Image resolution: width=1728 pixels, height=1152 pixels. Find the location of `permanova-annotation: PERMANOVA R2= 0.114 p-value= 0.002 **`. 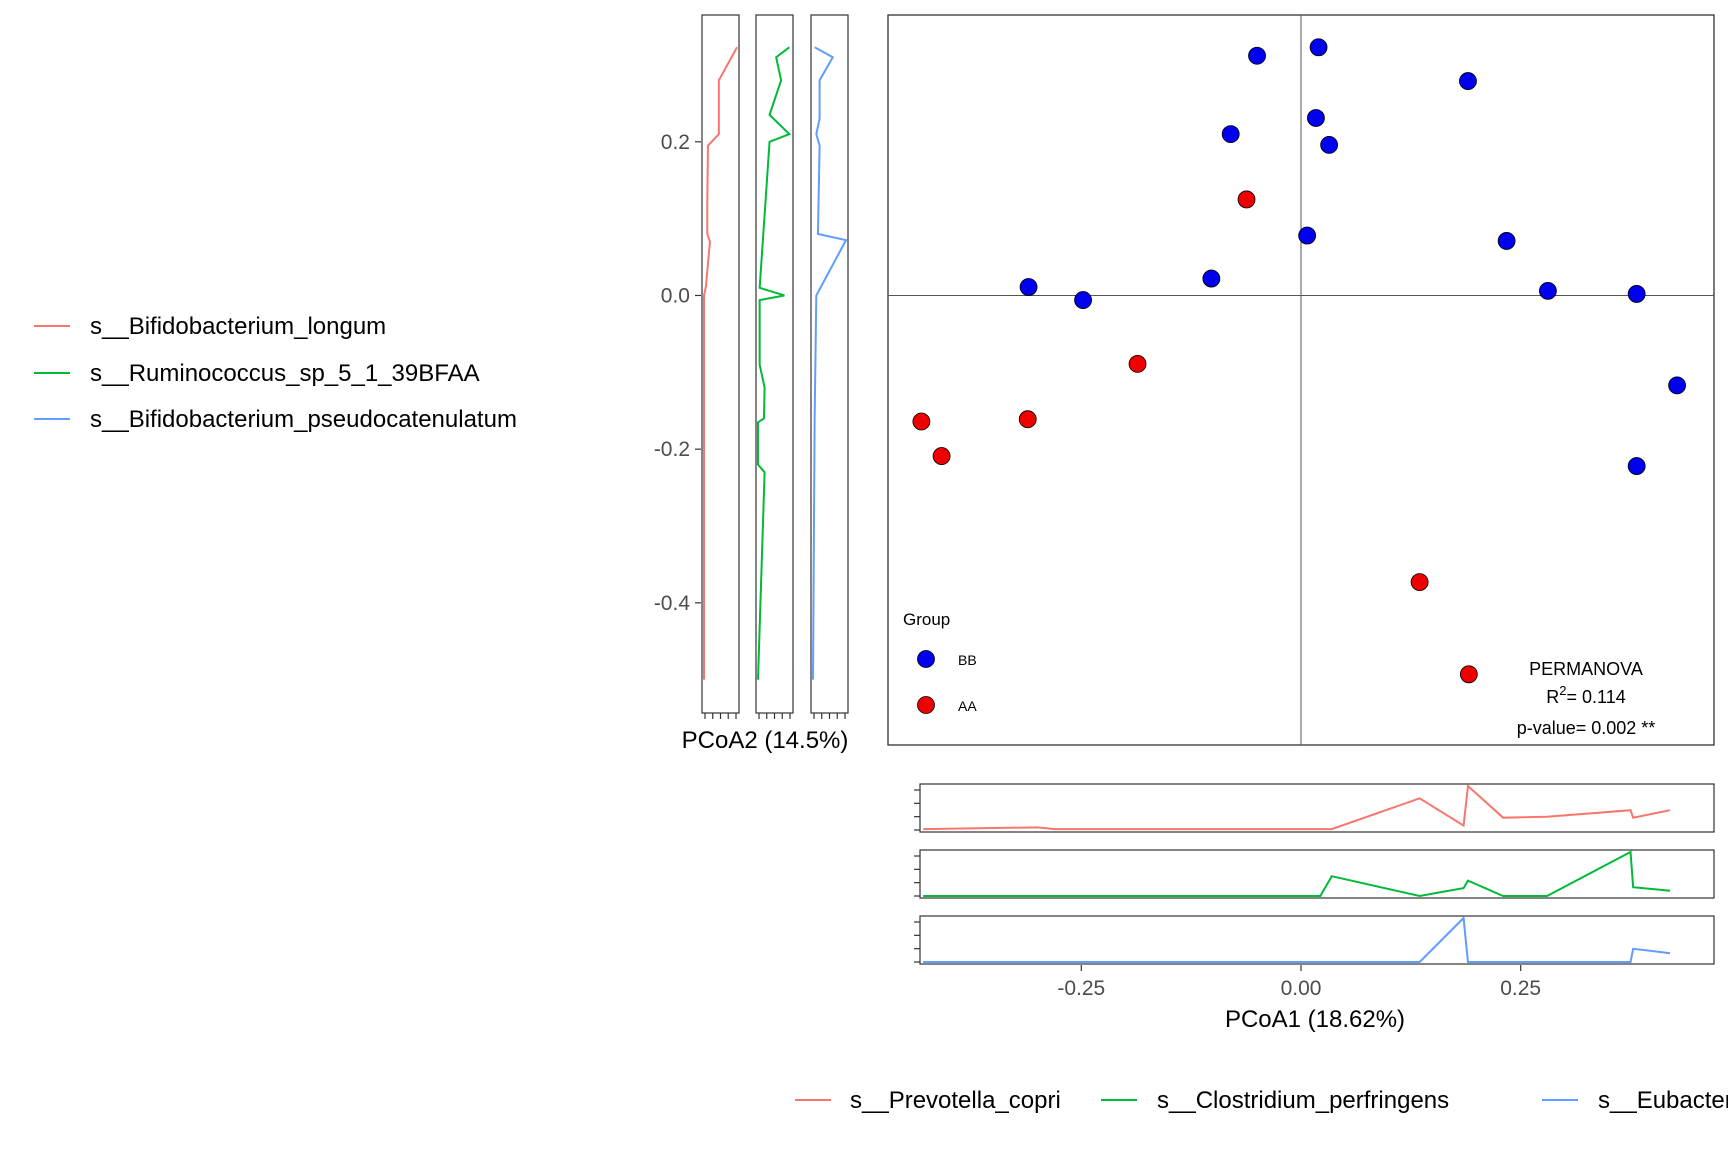

permanova-annotation: PERMANOVA R2= 0.114 p-value= 0.002 ** is located at coordinates (1586, 698).